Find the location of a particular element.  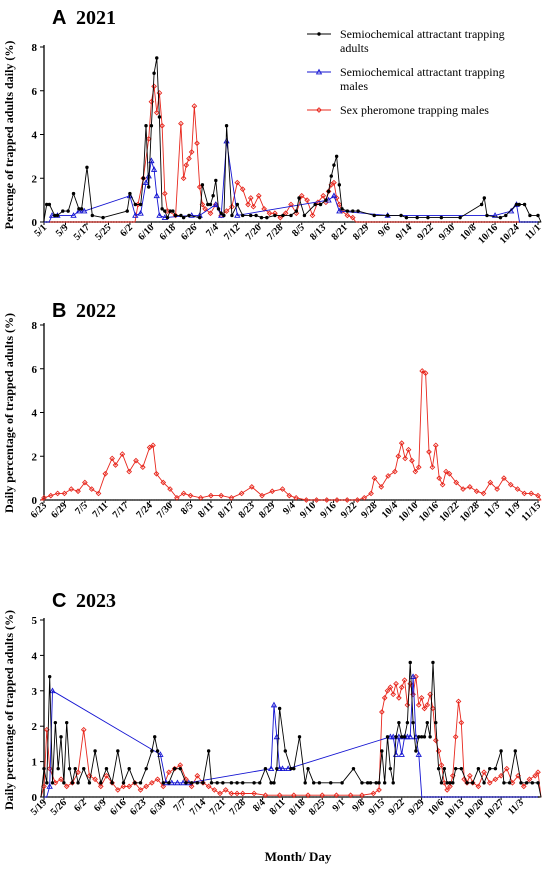

y-axis-label: Percenge of trapped adults daily (%) is located at coordinates (9, 135).